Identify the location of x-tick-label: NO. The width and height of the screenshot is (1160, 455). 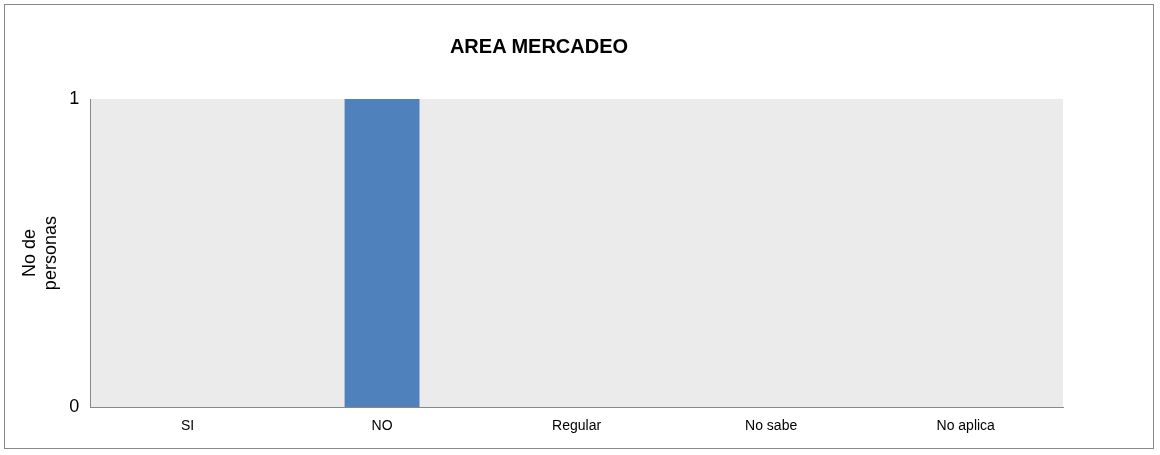
(382, 425).